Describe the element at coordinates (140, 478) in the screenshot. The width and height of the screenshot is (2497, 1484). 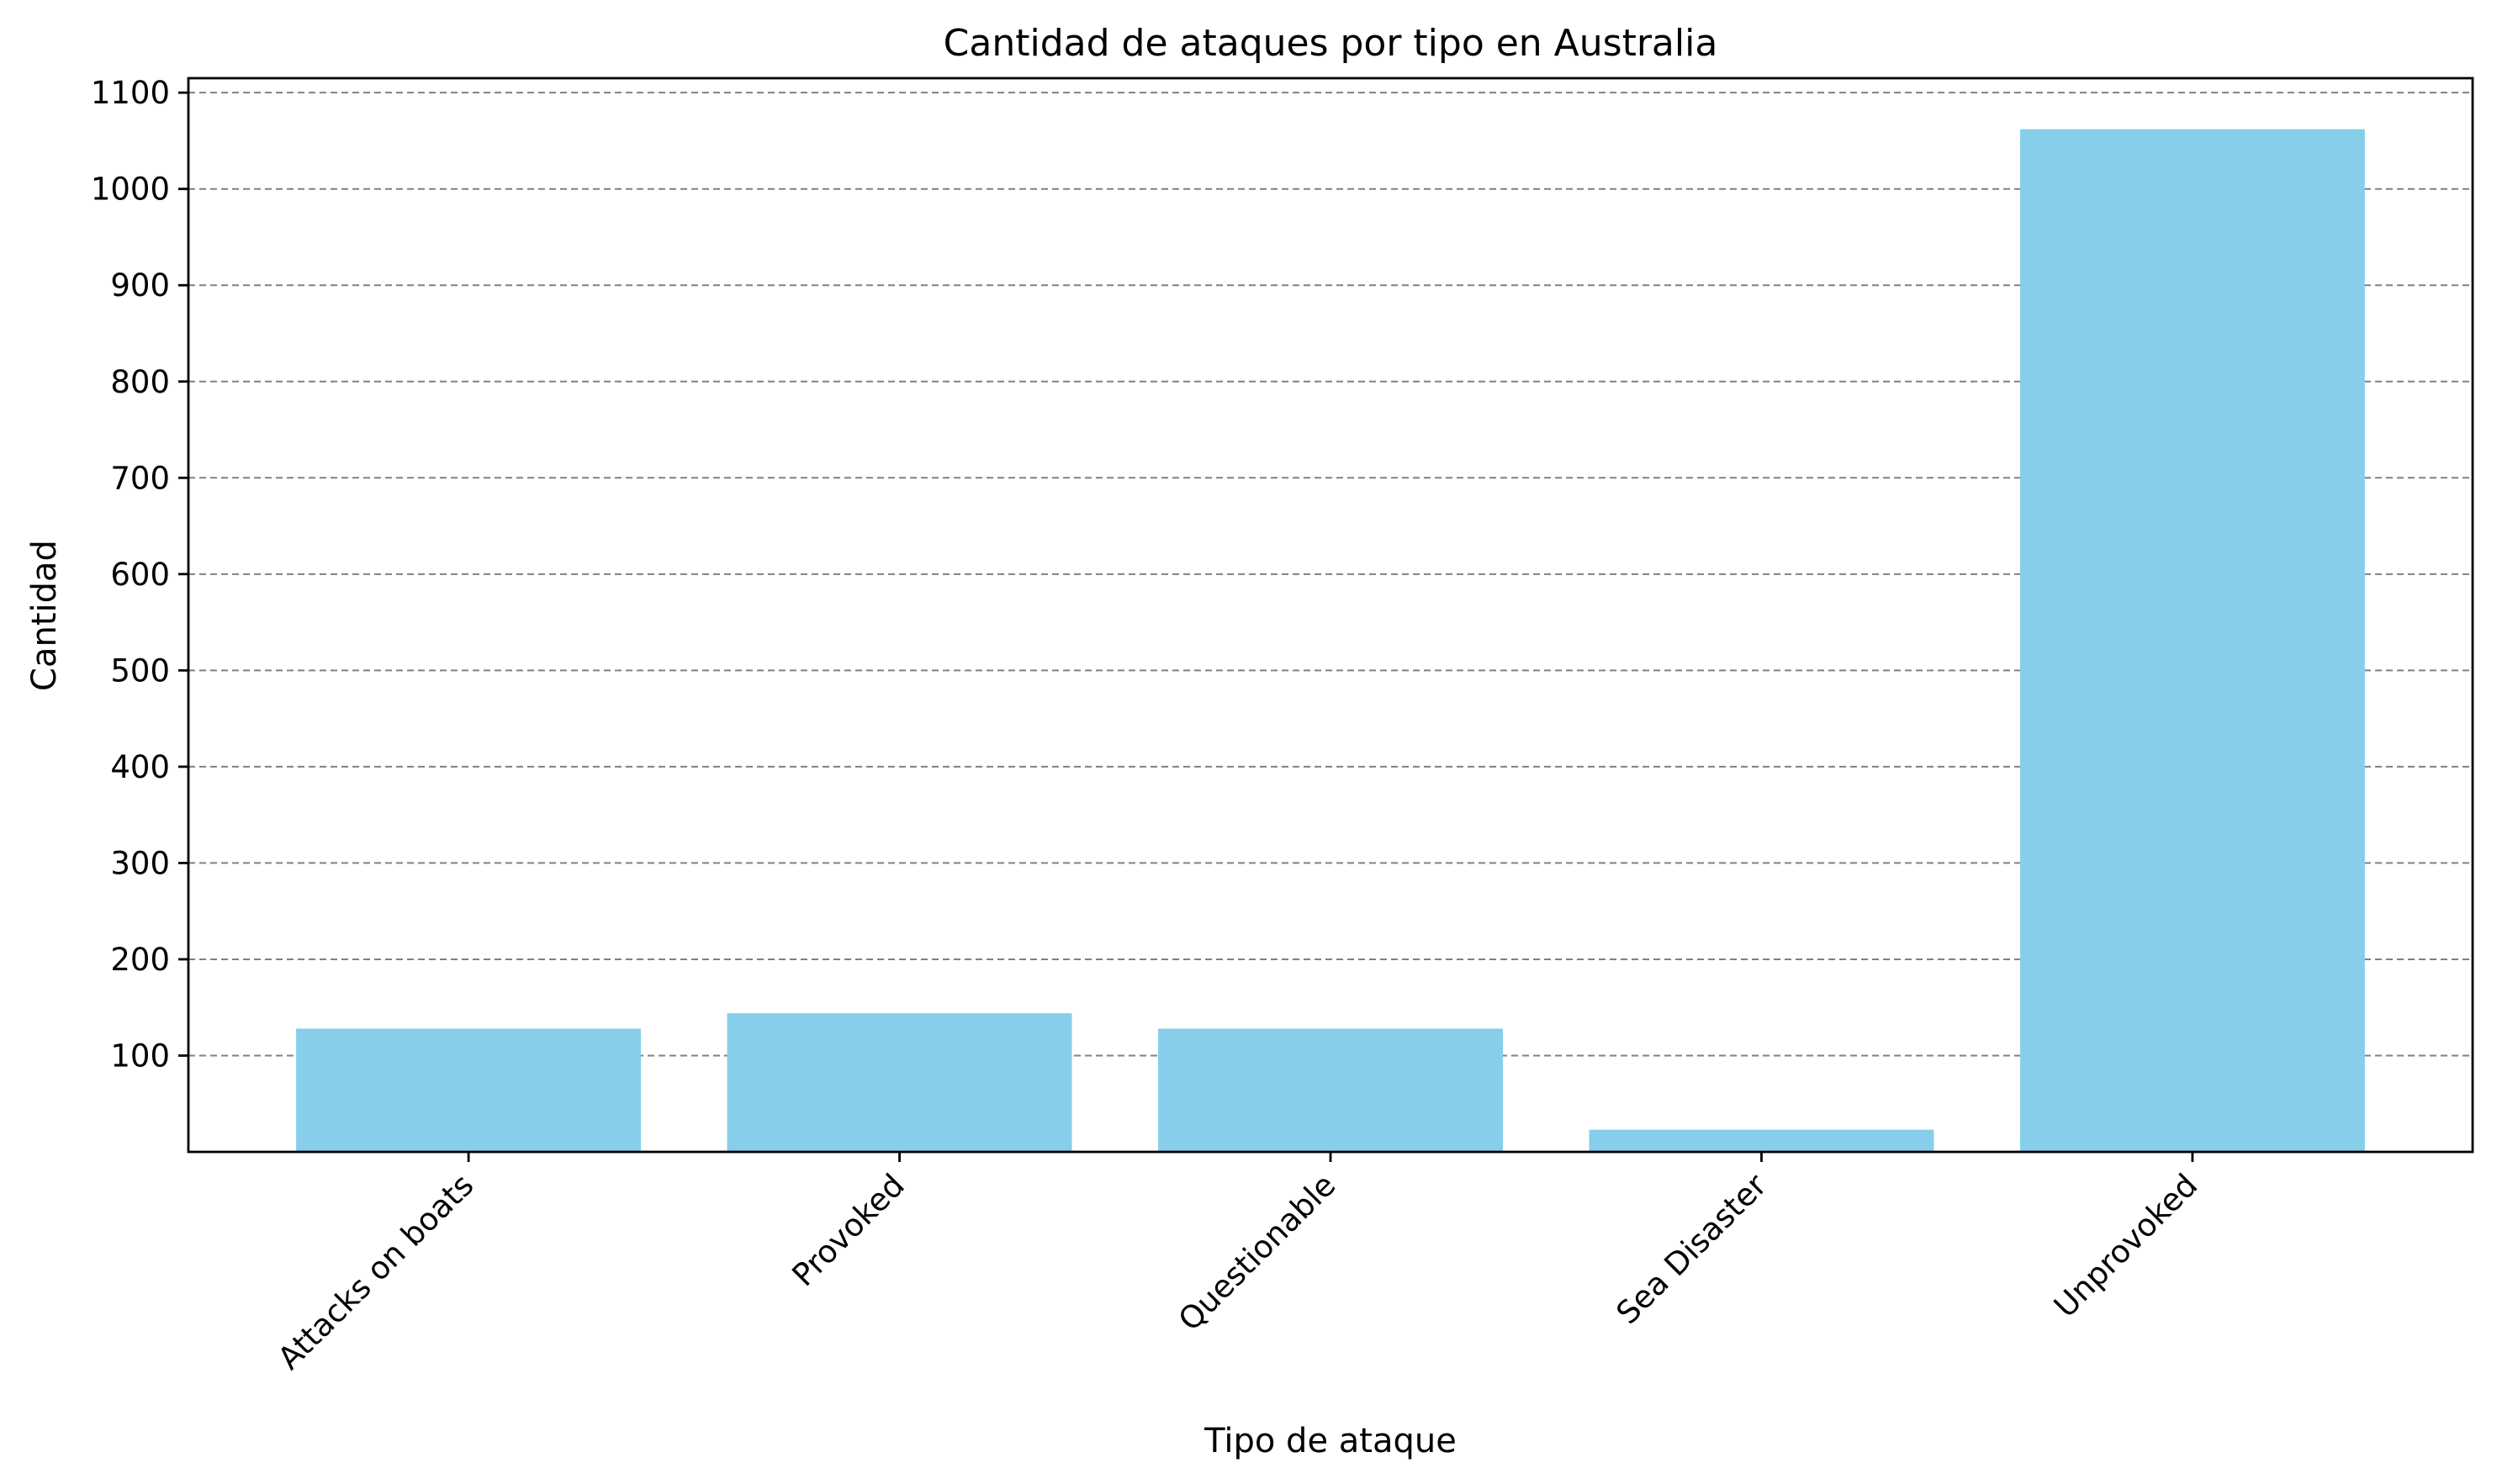
I see `y-tick-label: 700` at that location.